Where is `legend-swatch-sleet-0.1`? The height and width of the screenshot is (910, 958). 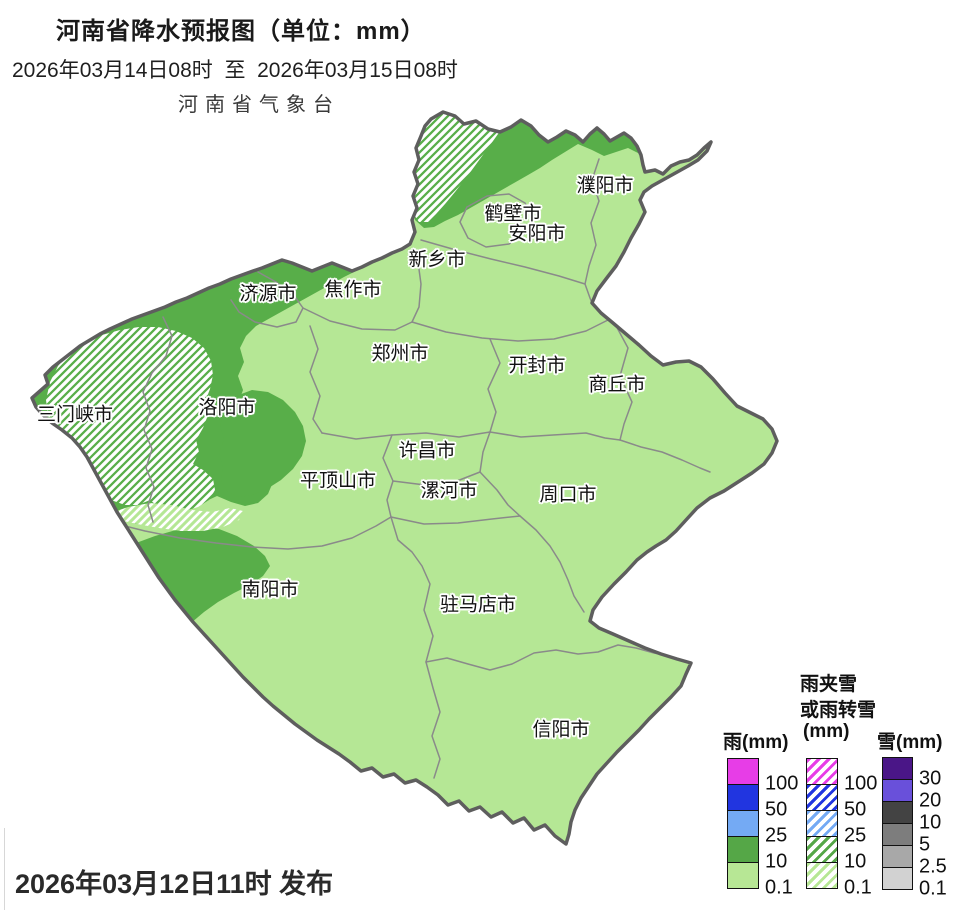
legend-swatch-sleet-0.1 is located at coordinates (822, 875).